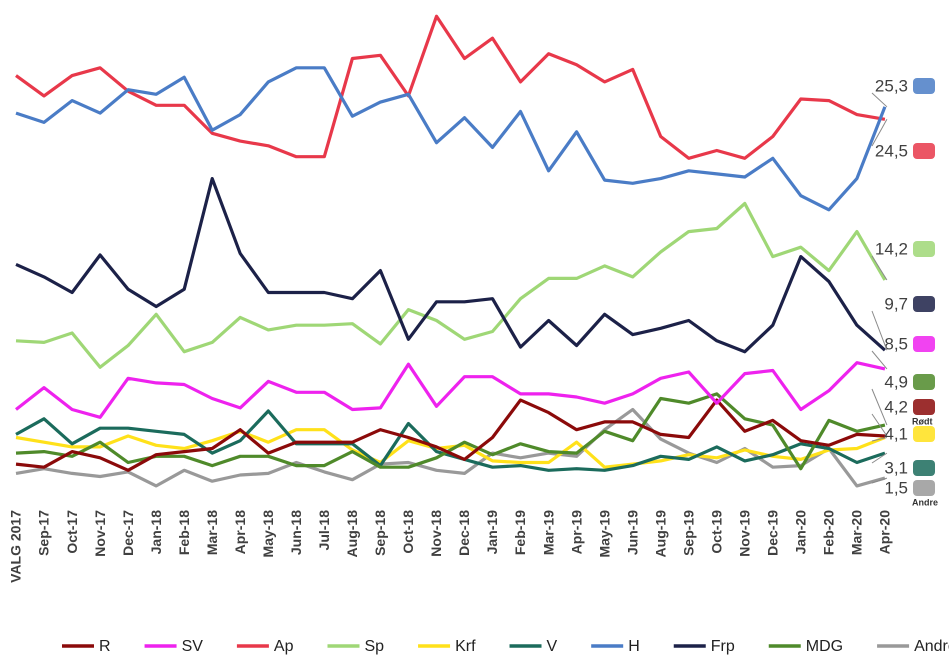 This screenshot has height=671, width=949. What do you see at coordinates (520, 532) in the screenshot?
I see `x-tick-label: Feb-19` at bounding box center [520, 532].